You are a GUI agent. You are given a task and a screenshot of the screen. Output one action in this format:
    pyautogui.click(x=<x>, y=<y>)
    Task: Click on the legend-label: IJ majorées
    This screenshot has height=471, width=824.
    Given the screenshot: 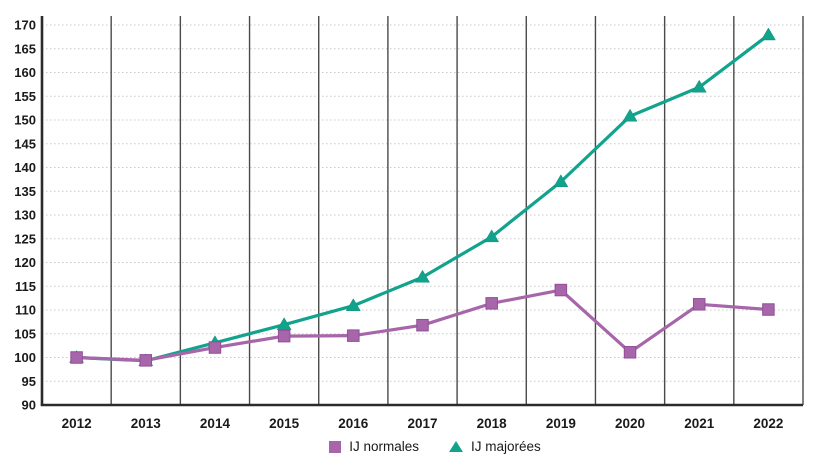 What is the action you would take?
    pyautogui.click(x=506, y=446)
    